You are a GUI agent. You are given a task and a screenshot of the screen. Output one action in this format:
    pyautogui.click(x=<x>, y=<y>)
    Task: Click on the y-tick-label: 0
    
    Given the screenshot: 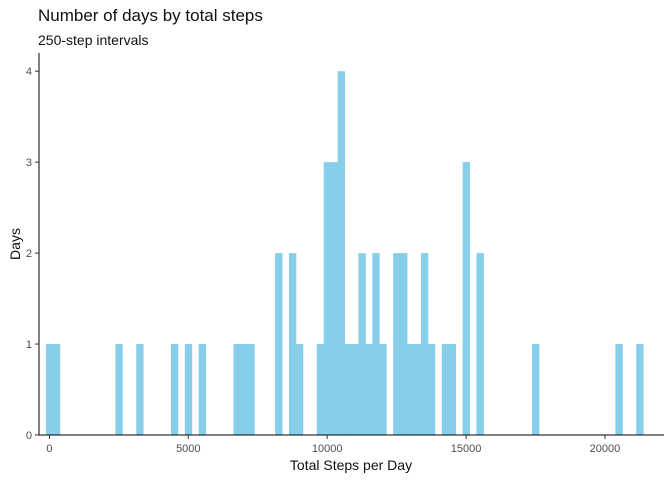 What is the action you would take?
    pyautogui.click(x=29, y=436)
    